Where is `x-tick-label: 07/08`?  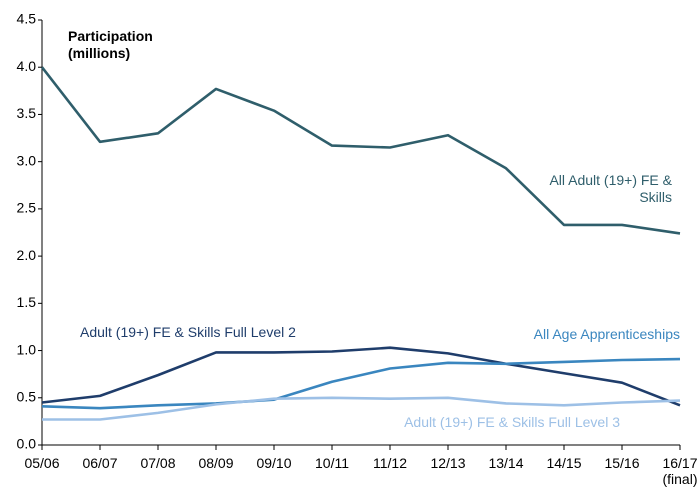 x-tick-label: 07/08 is located at coordinates (158, 463).